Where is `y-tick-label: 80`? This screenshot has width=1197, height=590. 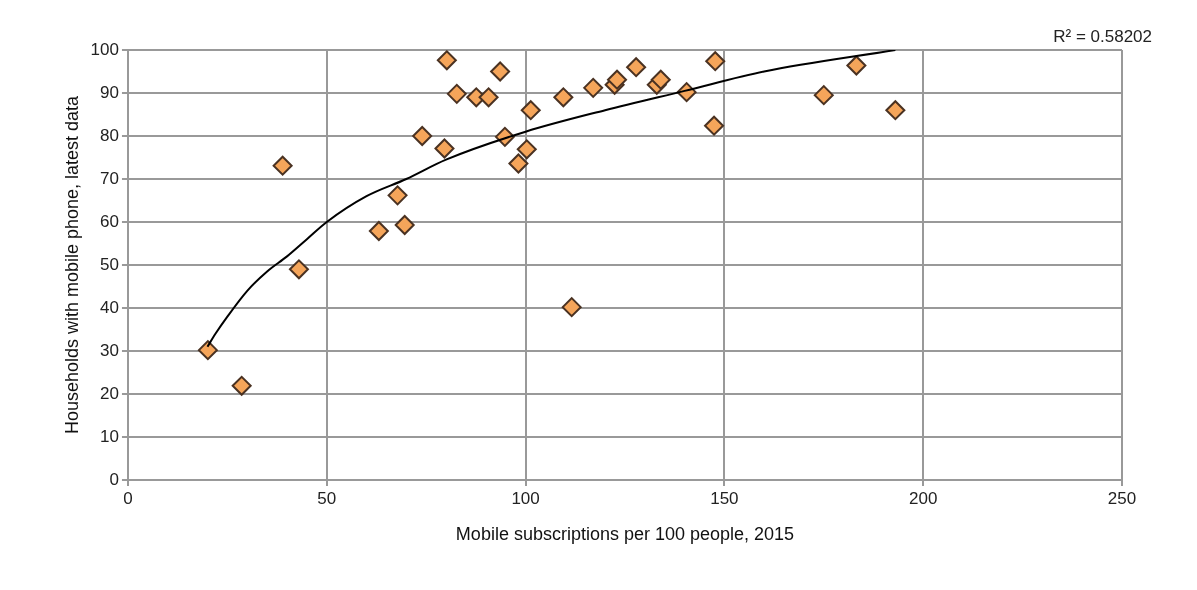
y-tick-label: 80 is located at coordinates (109, 135).